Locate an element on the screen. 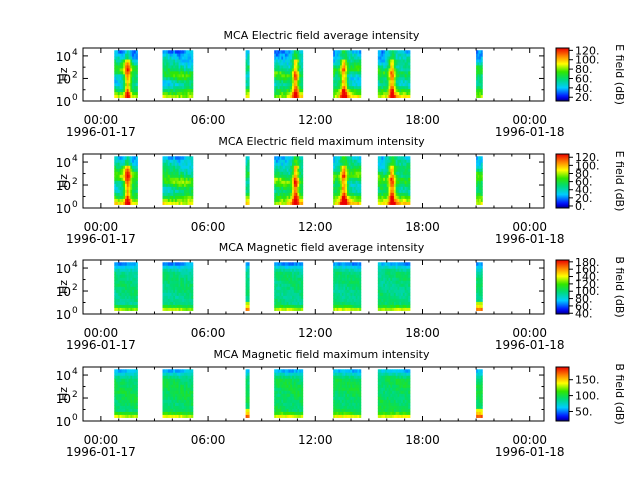 The image size is (640, 480). colorbar-tick-label: 180. is located at coordinates (587, 262).